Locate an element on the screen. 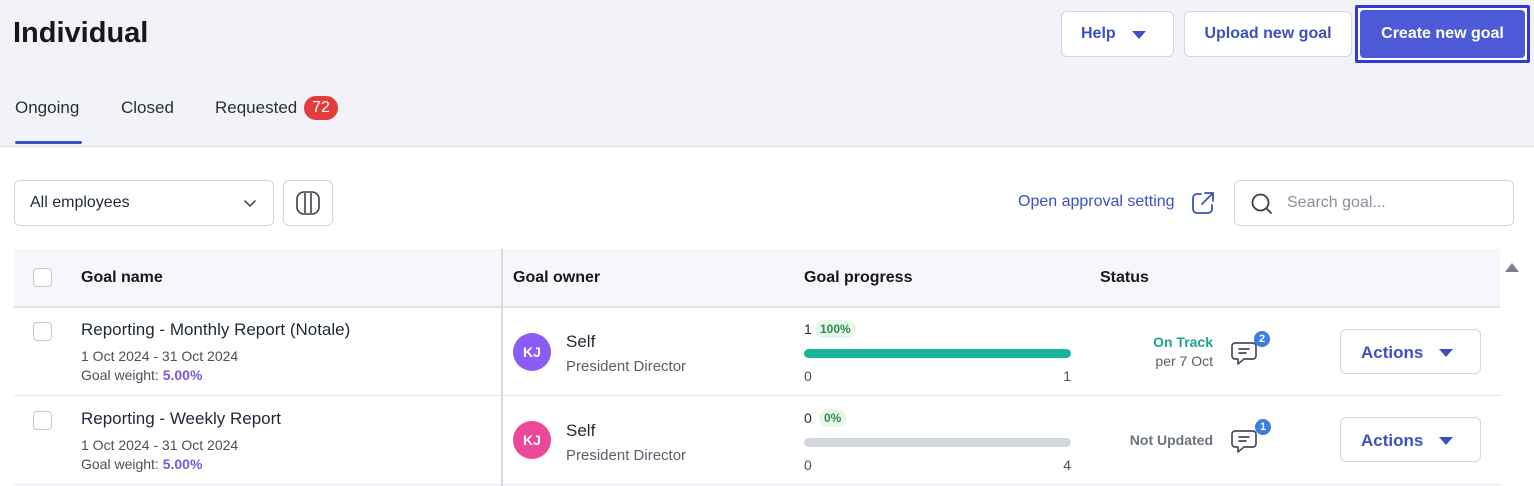 This screenshot has width=1534, height=486. progress-percent-badge: 0% is located at coordinates (833, 418).